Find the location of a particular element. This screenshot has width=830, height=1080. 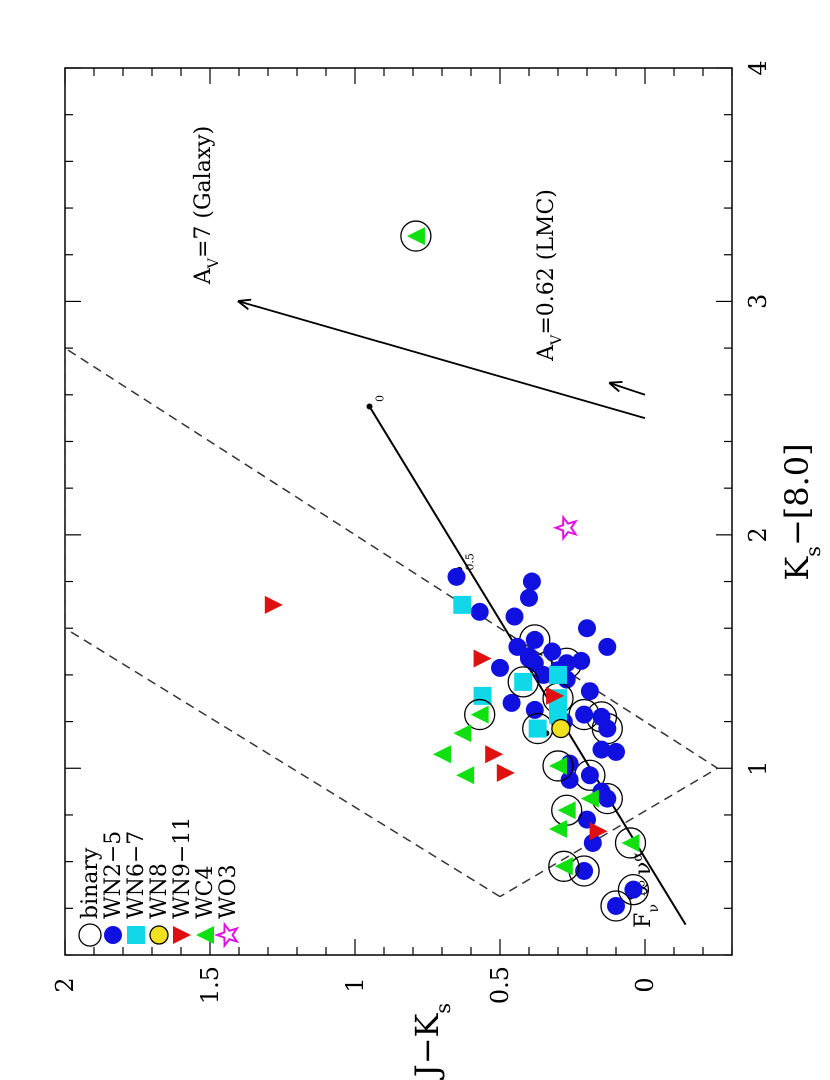

x-axis-title: Ks−[8.0] is located at coordinates (801, 511).